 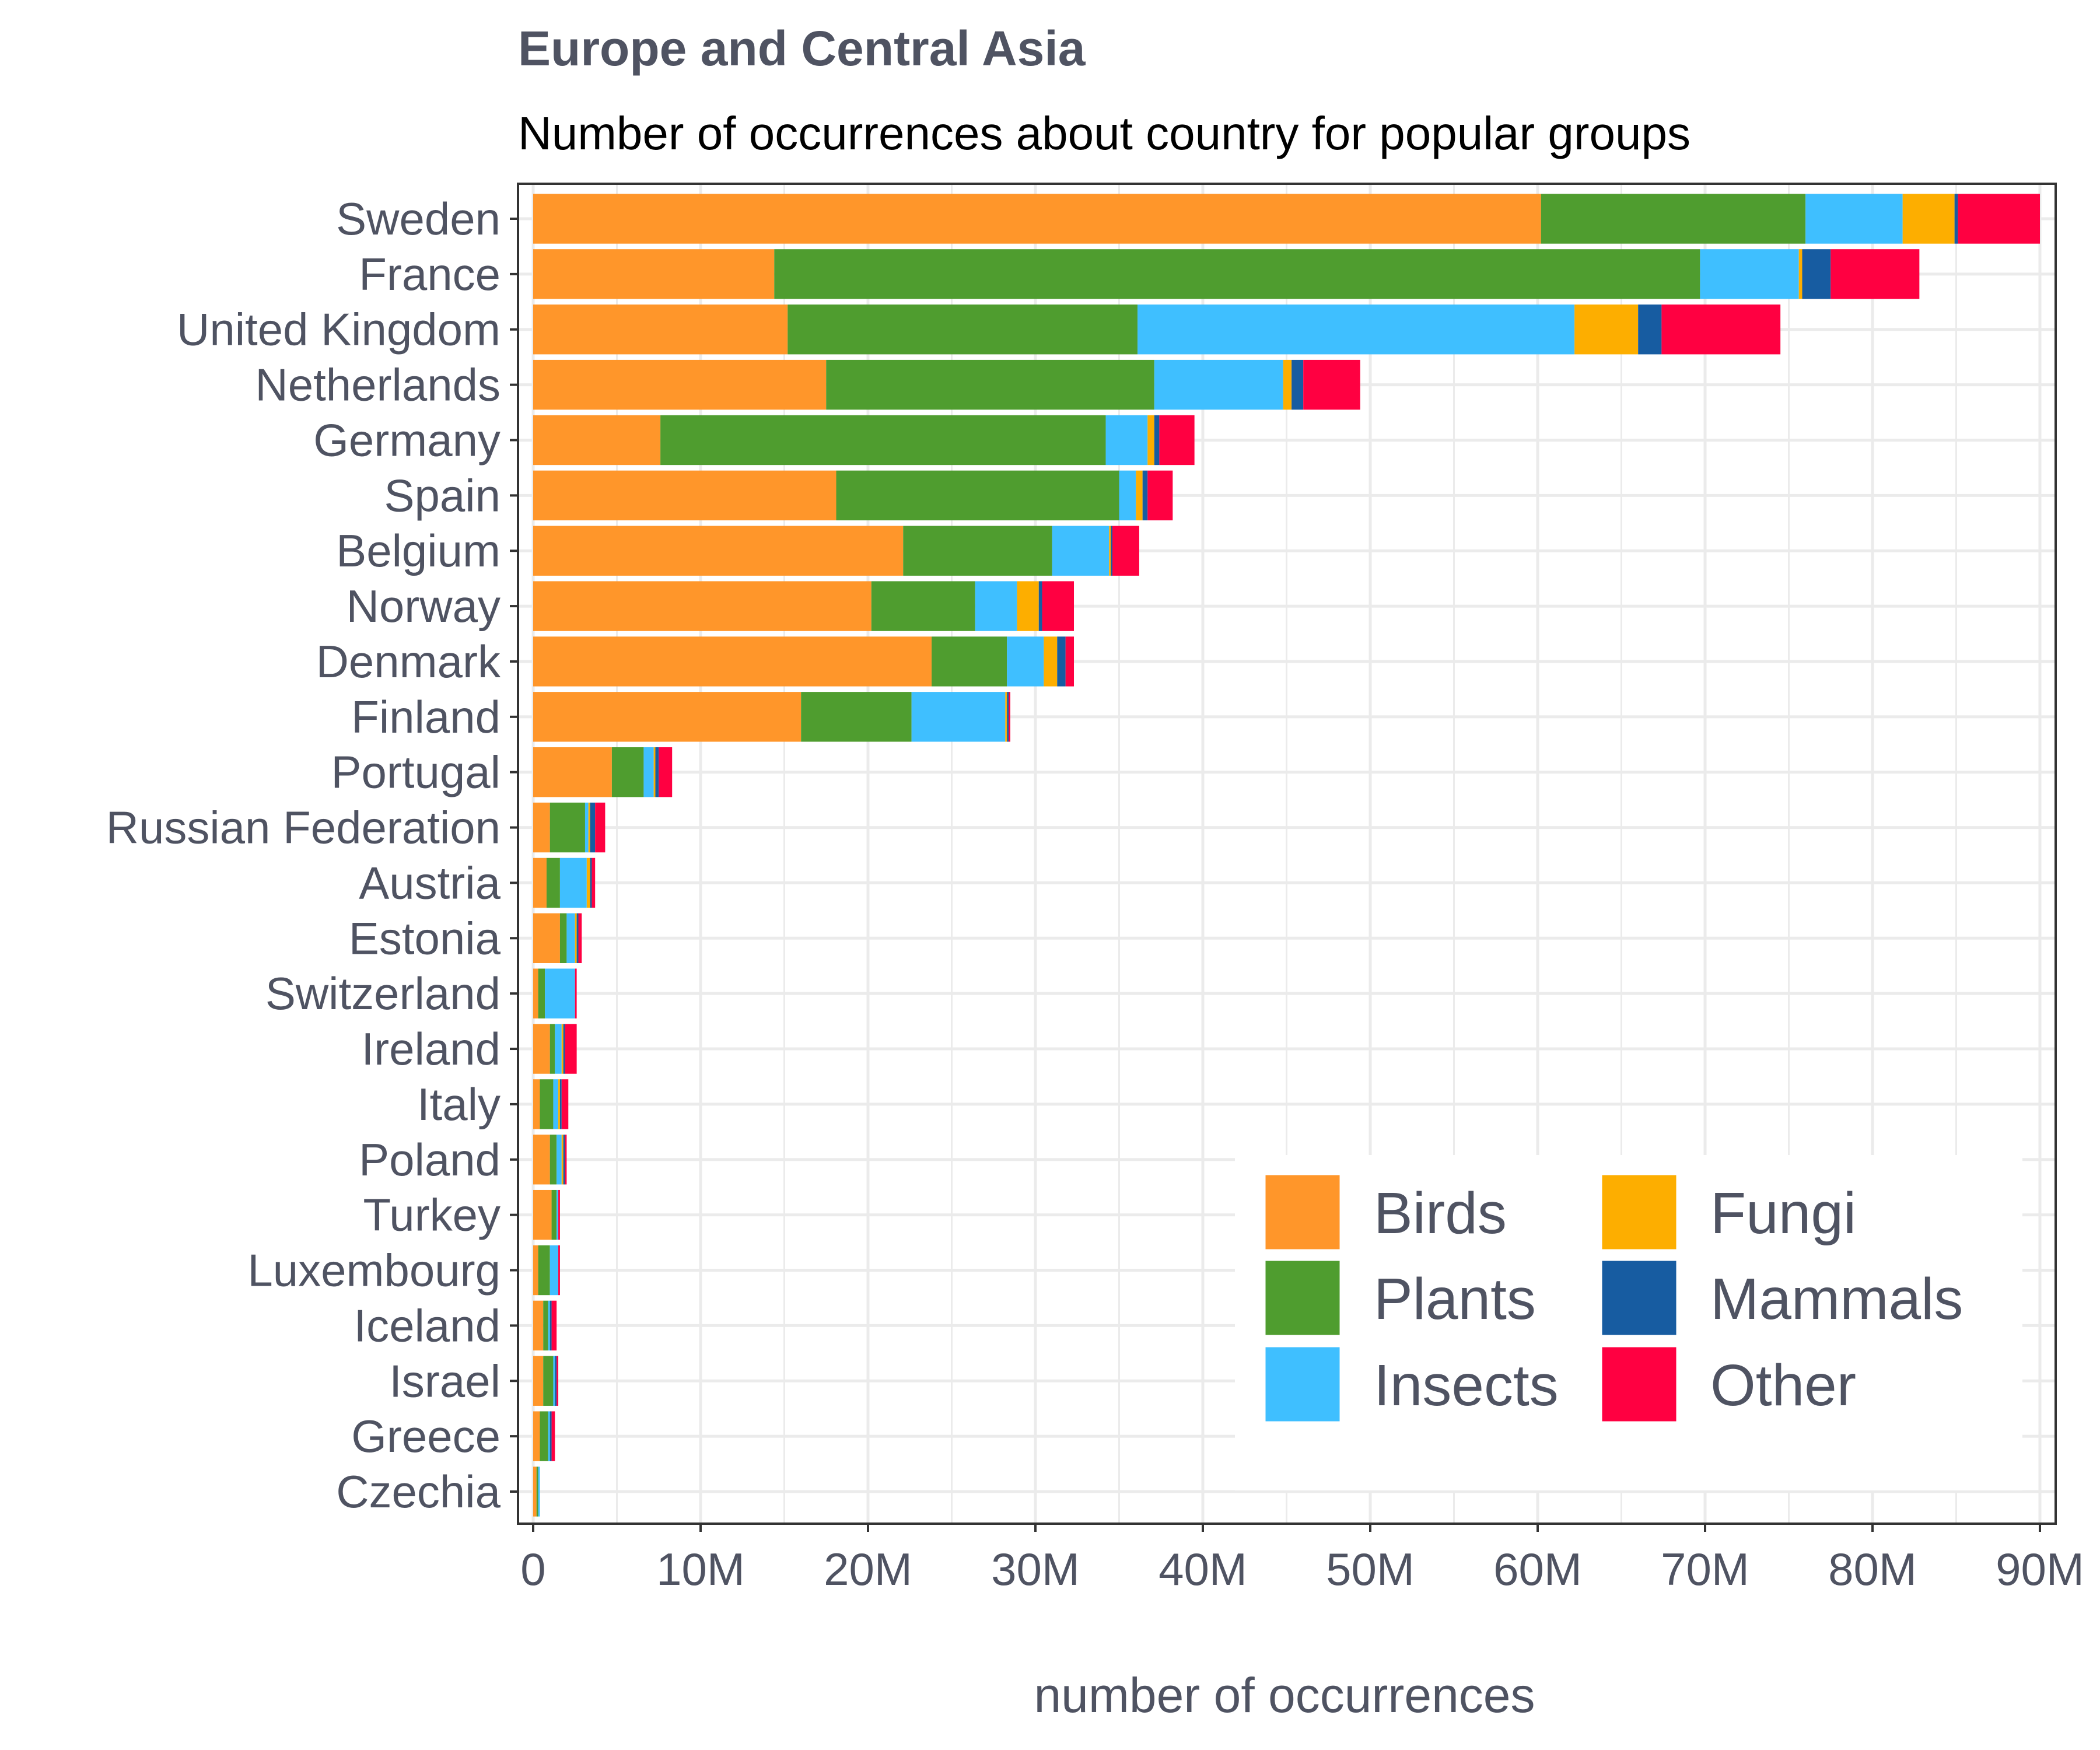 I want to click on bar-fungi-belgium, so click(x=1110, y=551).